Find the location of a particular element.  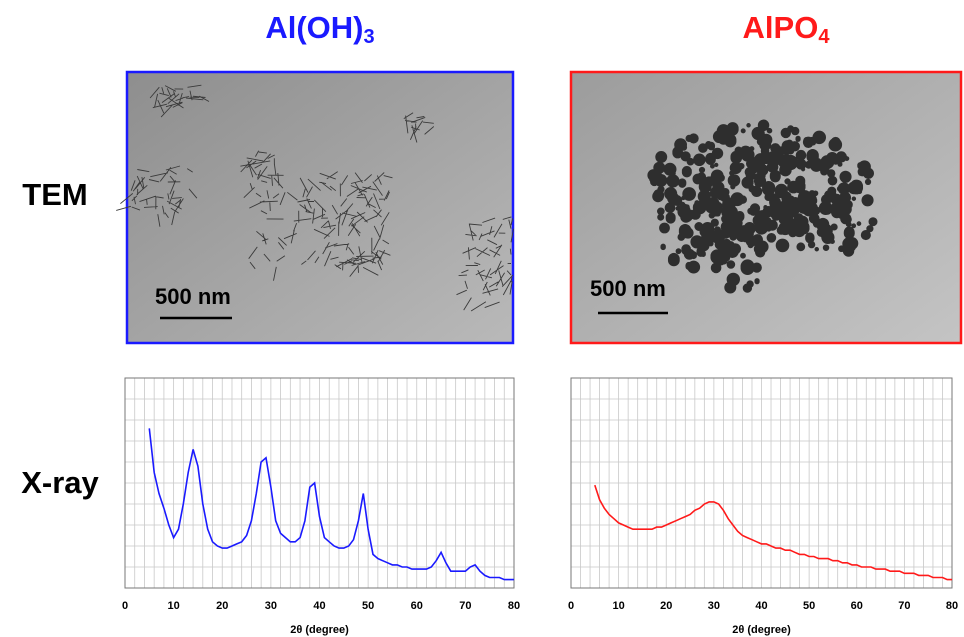

column-title: Al(OH)3 is located at coordinates (319, 29).